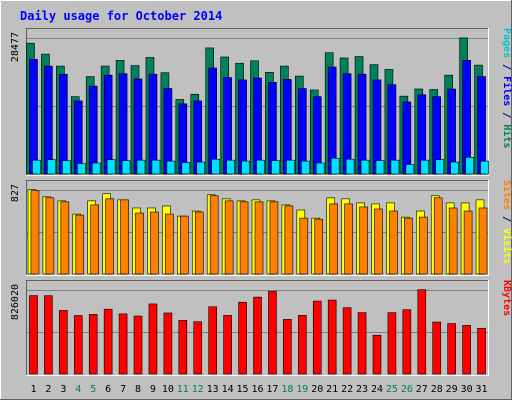  What do you see at coordinates (392, 389) in the screenshot?
I see `x-tick-label: 25` at bounding box center [392, 389].